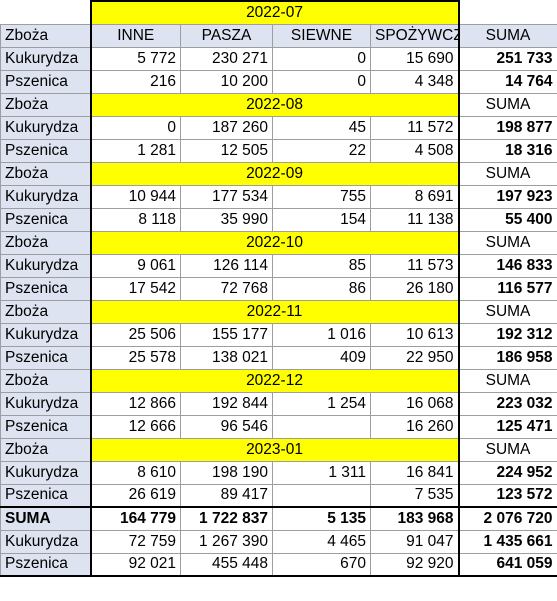  Describe the element at coordinates (135, 495) in the screenshot. I see `cell-inne: 26 619` at that location.